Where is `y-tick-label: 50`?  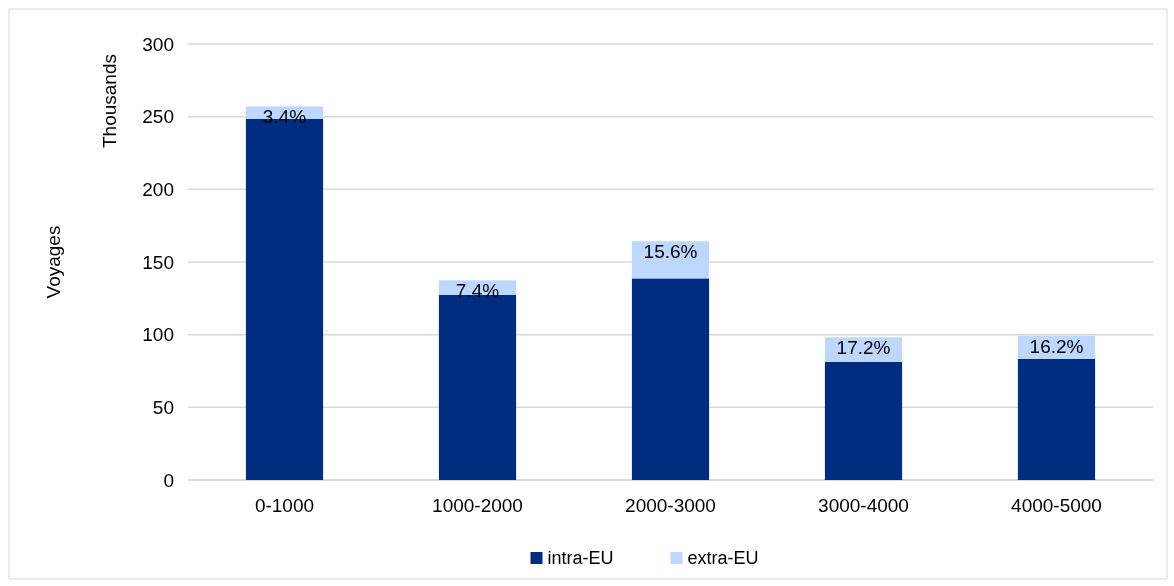
y-tick-label: 50 is located at coordinates (163, 407).